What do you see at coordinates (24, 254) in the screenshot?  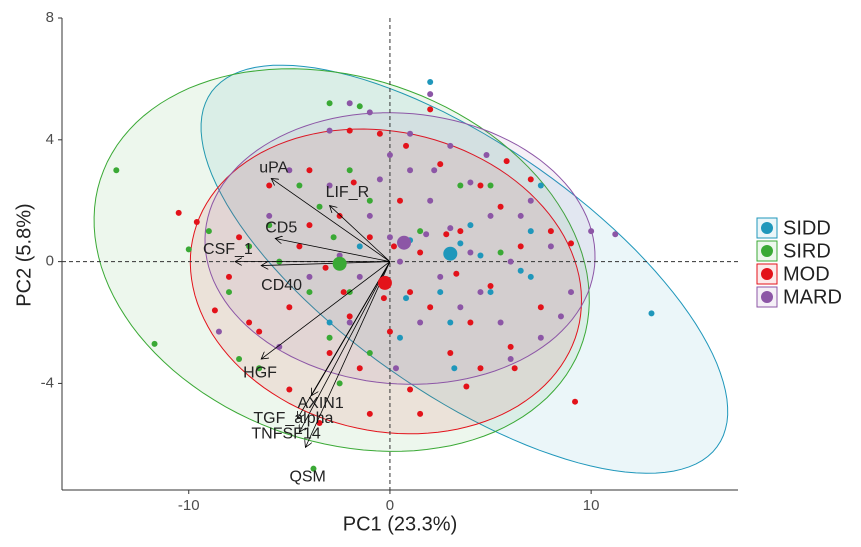 I see `y-axis-title: PC2 (5.8%)` at bounding box center [24, 254].